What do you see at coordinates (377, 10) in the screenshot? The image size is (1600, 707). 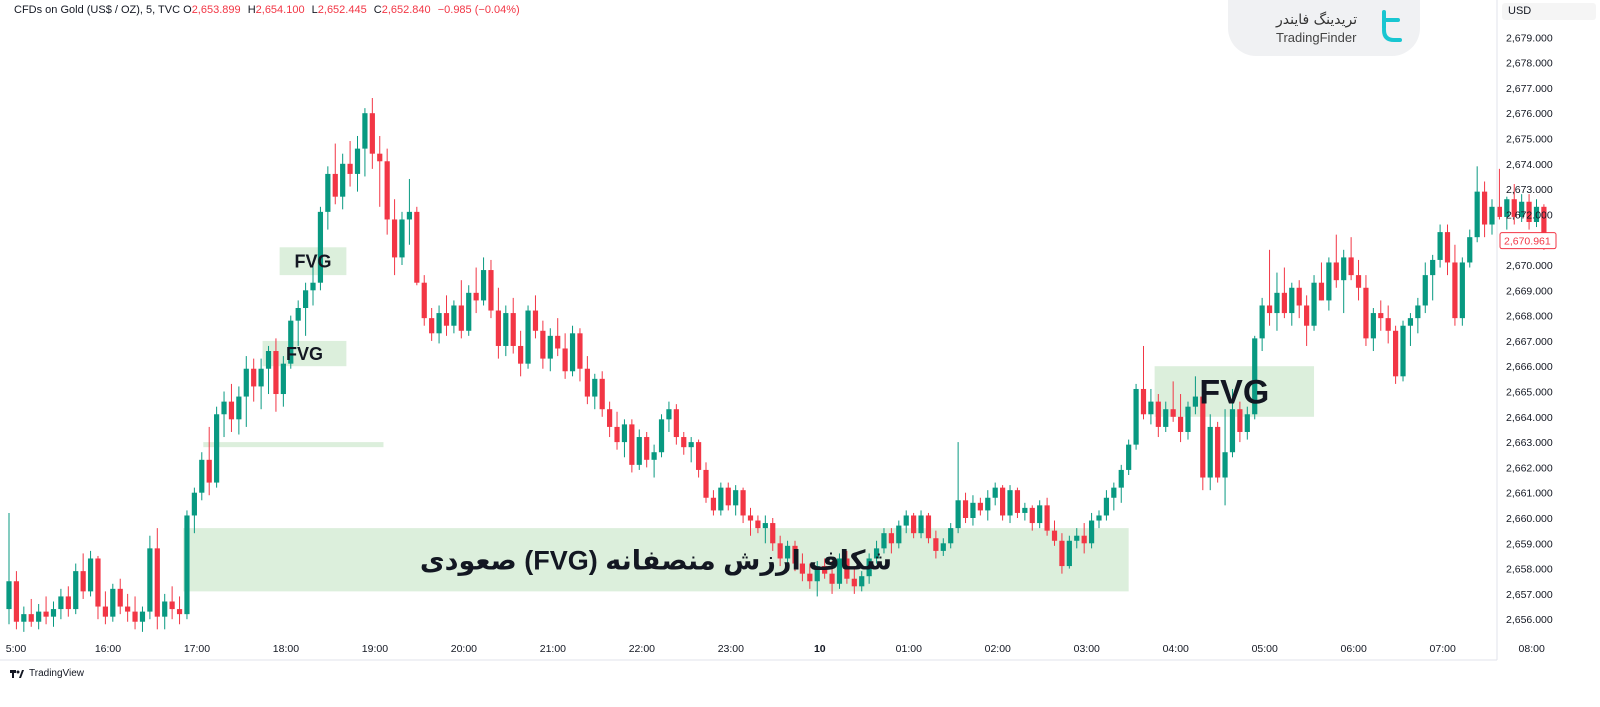 I see `close-label: C` at bounding box center [377, 10].